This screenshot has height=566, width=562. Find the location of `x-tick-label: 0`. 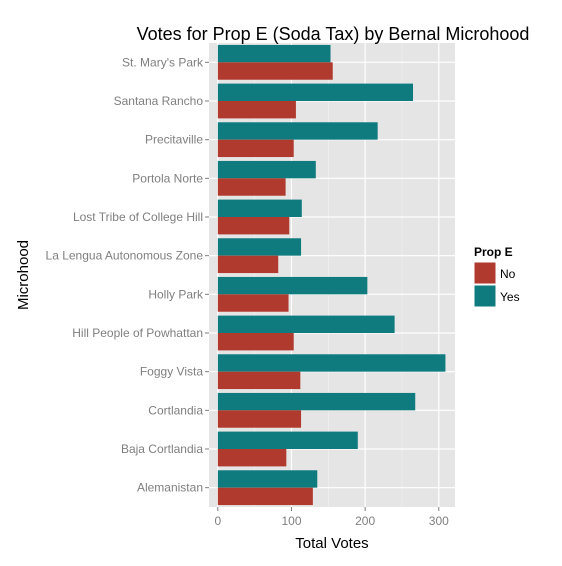

x-tick-label: 0 is located at coordinates (217, 521).